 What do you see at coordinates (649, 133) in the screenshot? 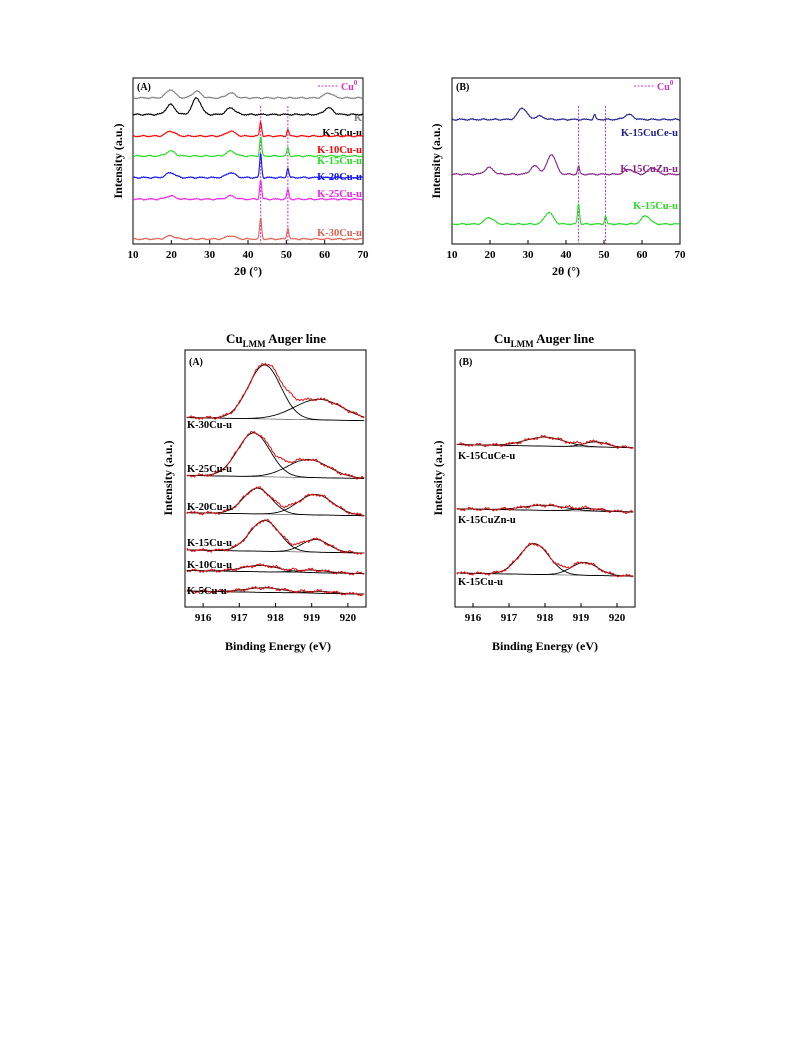
I see `xrd-b-series-label: K-15CuCe-u` at bounding box center [649, 133].